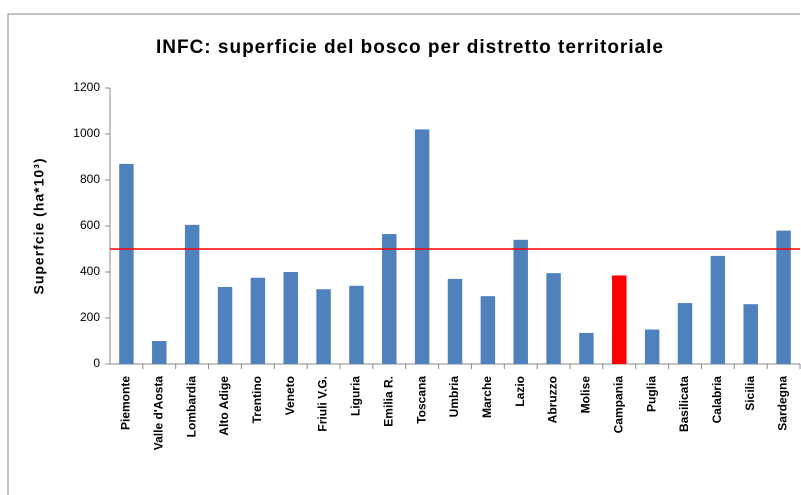  Describe the element at coordinates (356, 396) in the screenshot. I see `x-tick-label: Liguria` at that location.